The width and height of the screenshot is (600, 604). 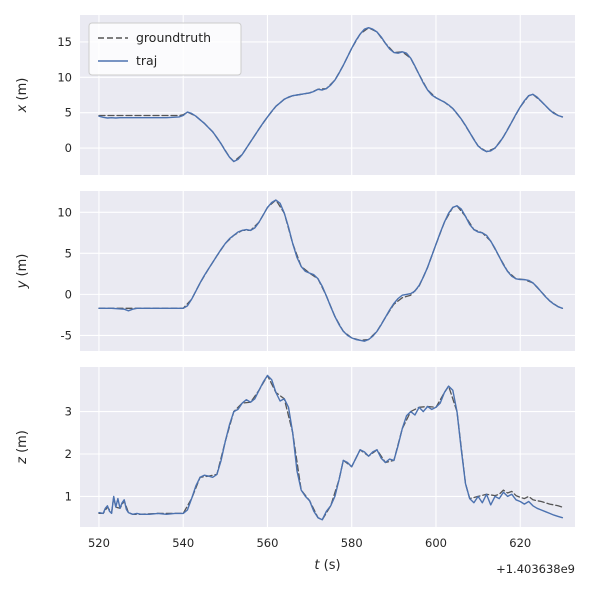 I want to click on x-tick-label: 520, so click(x=99, y=543).